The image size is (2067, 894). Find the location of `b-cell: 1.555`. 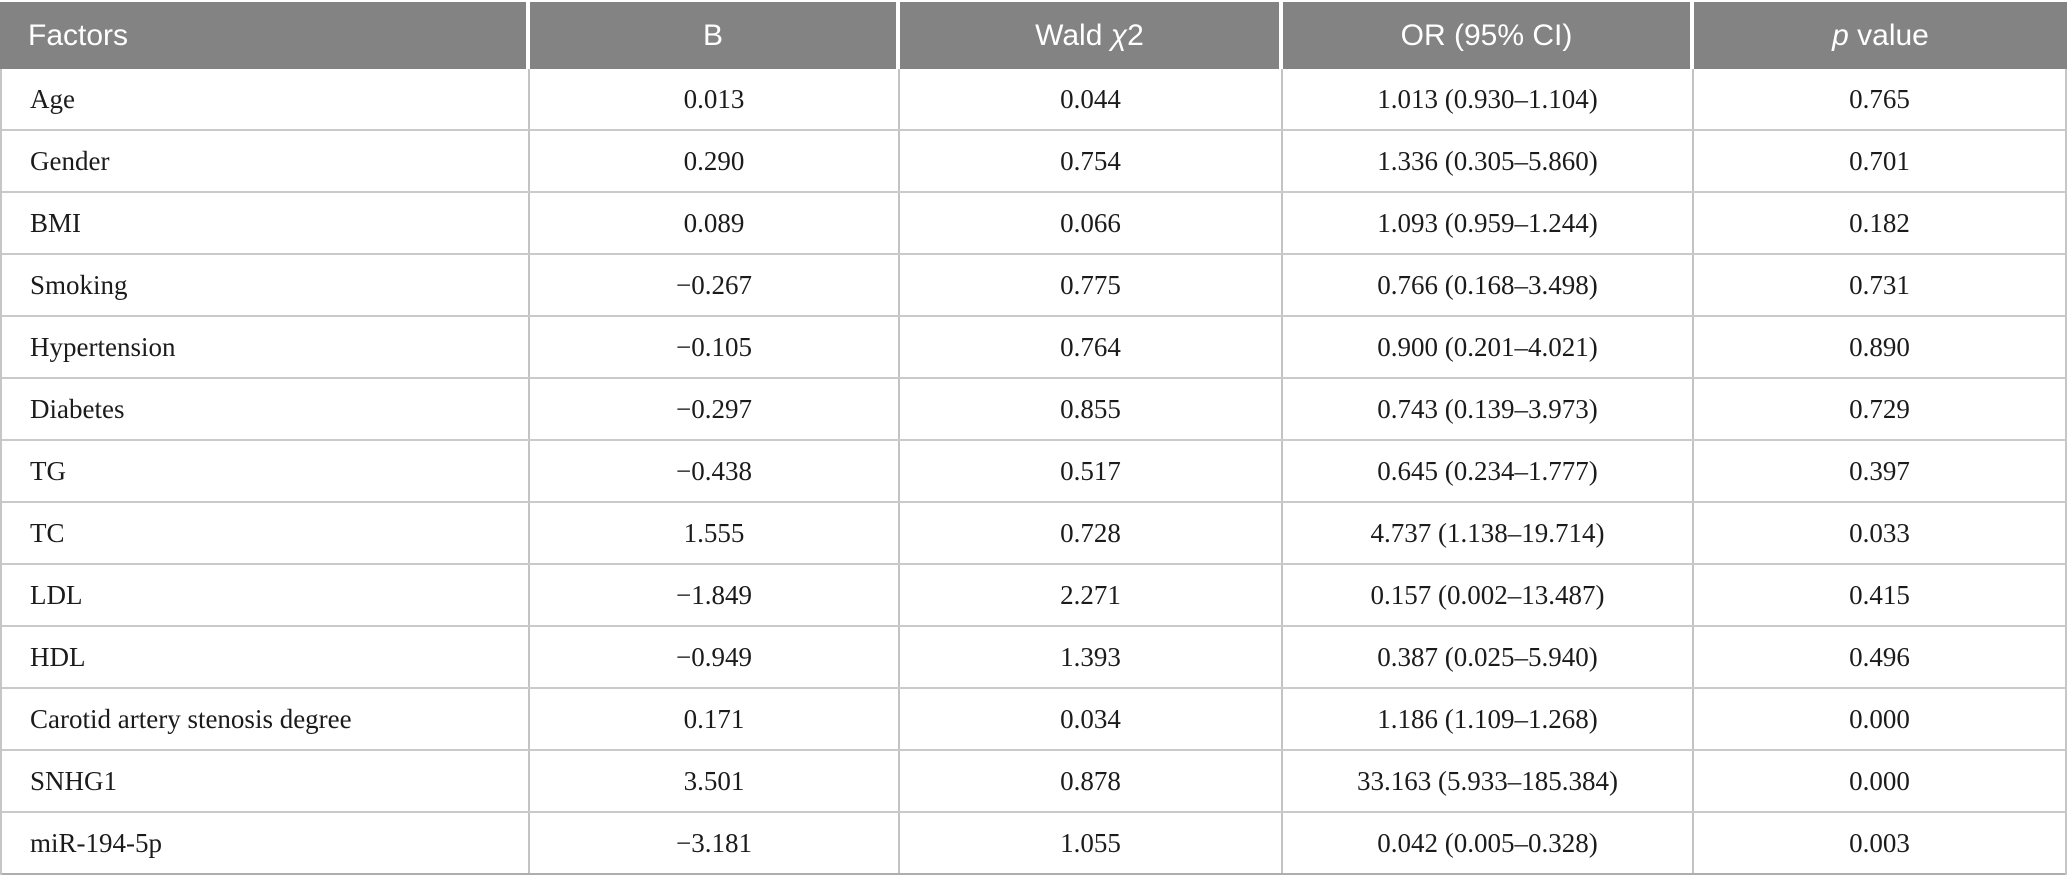

b-cell: 1.555 is located at coordinates (715, 533).